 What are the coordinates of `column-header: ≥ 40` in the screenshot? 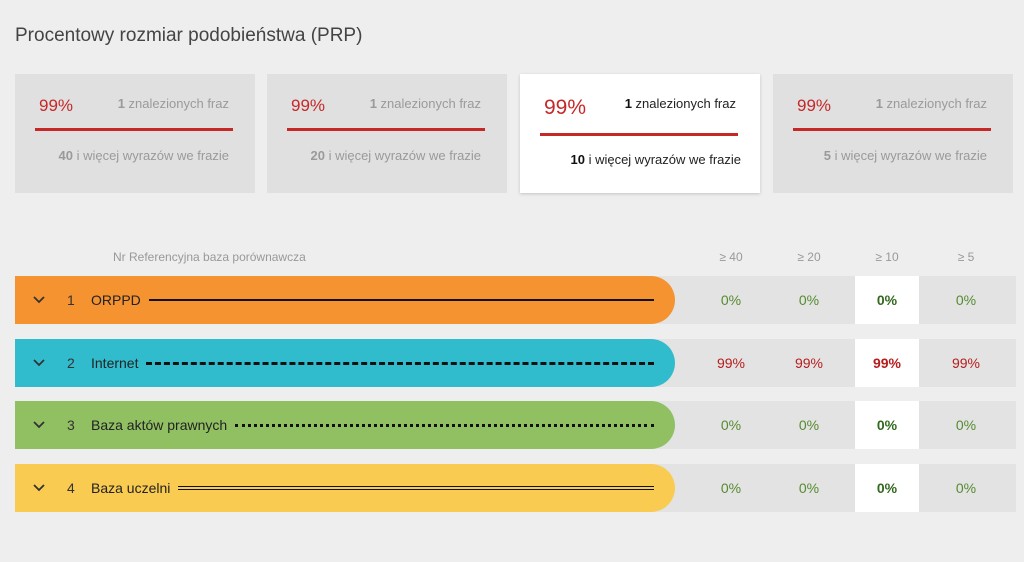 It's located at (731, 257).